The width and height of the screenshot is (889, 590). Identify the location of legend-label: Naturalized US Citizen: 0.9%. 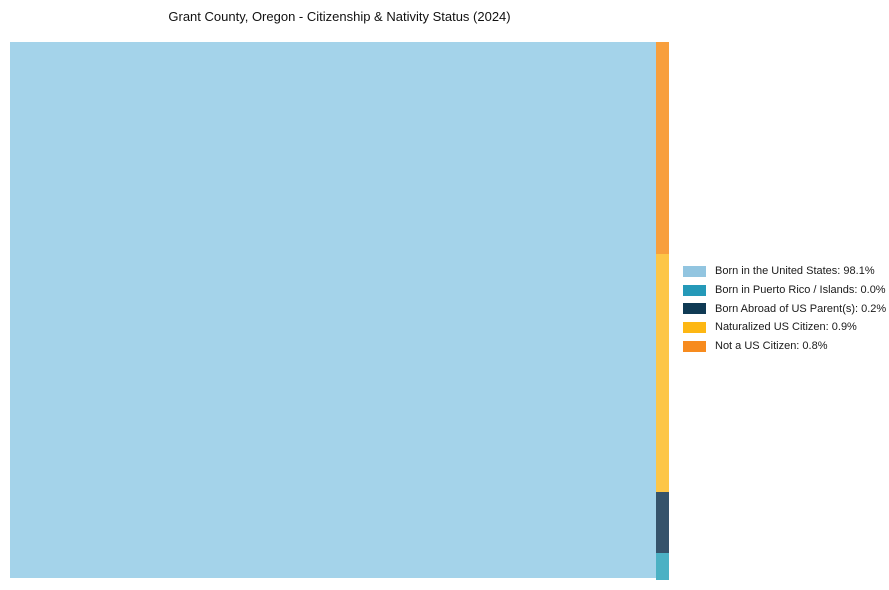
(786, 327).